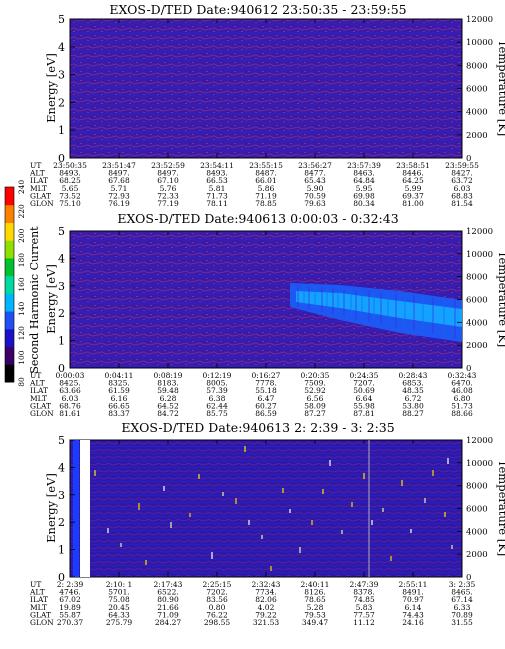 The width and height of the screenshot is (505, 649). Describe the element at coordinates (364, 607) in the screenshot. I see `ephemeris-cell: 5.83` at that location.